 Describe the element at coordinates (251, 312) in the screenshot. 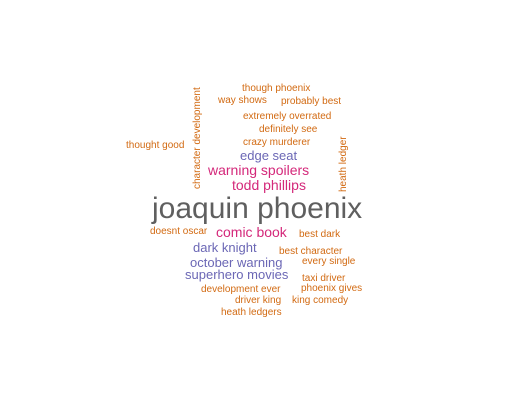

I see `word-heath-ledgers: heath ledgers` at that location.